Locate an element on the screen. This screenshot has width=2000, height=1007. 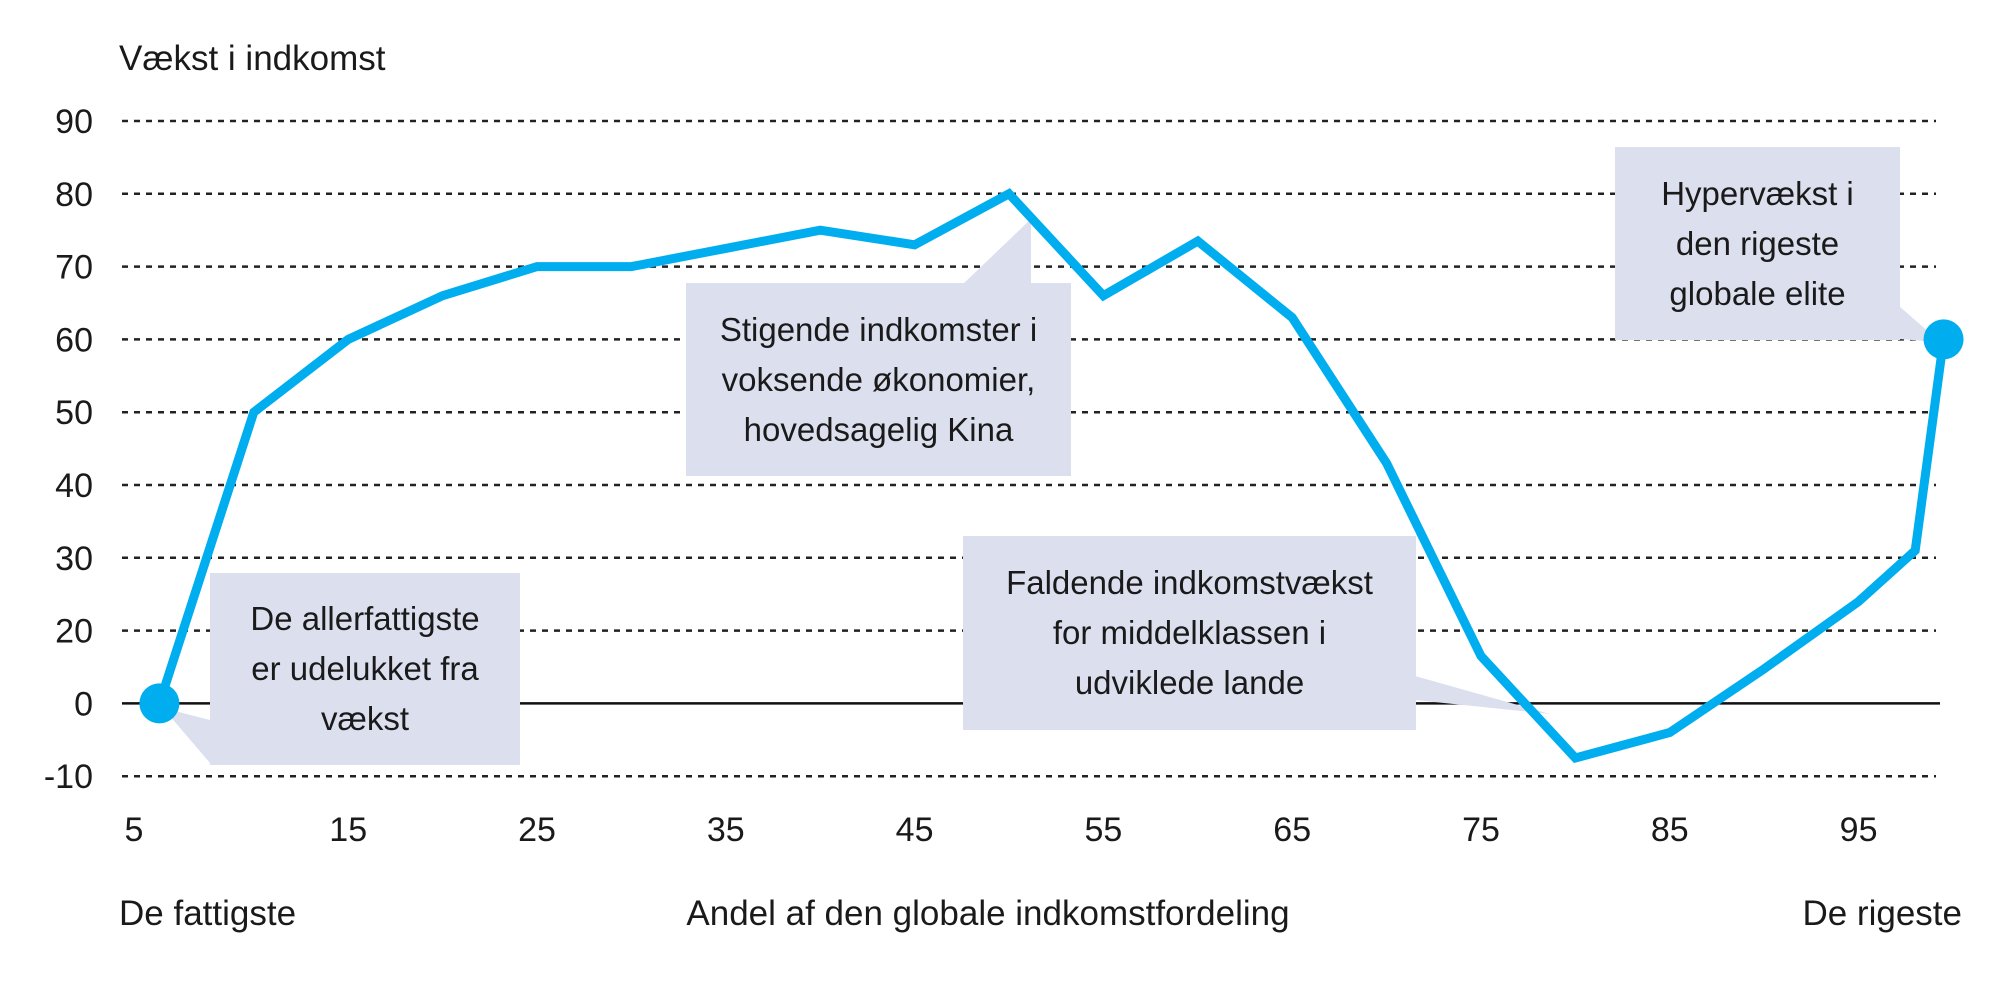
y-tick-label: 90 is located at coordinates (74, 122).